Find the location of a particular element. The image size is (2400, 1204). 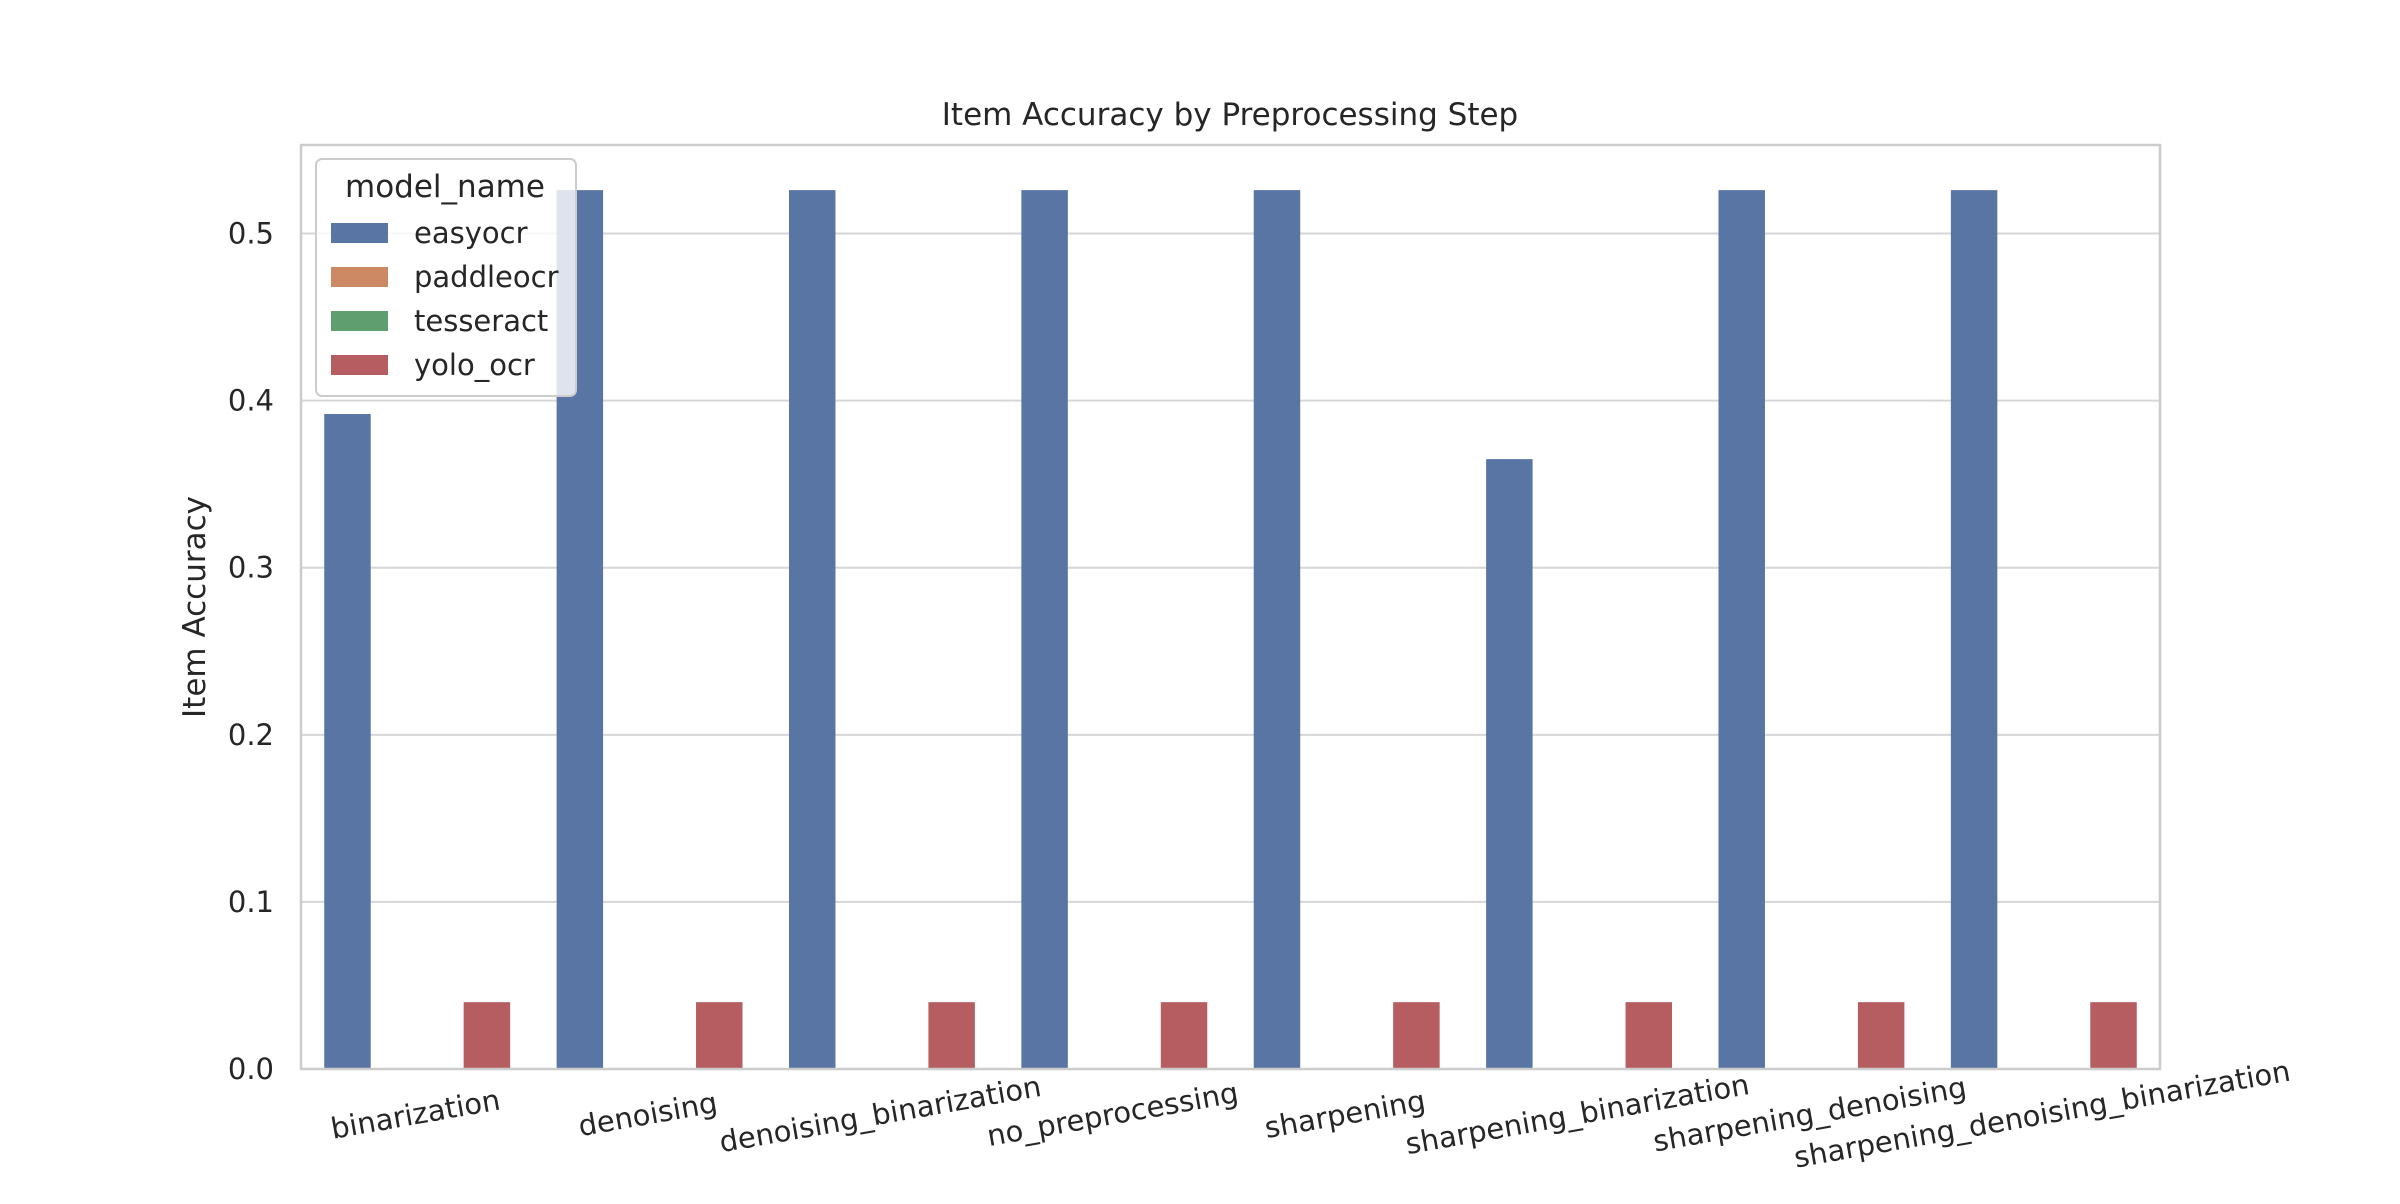

legend-swatch-tesseract is located at coordinates (359, 321).